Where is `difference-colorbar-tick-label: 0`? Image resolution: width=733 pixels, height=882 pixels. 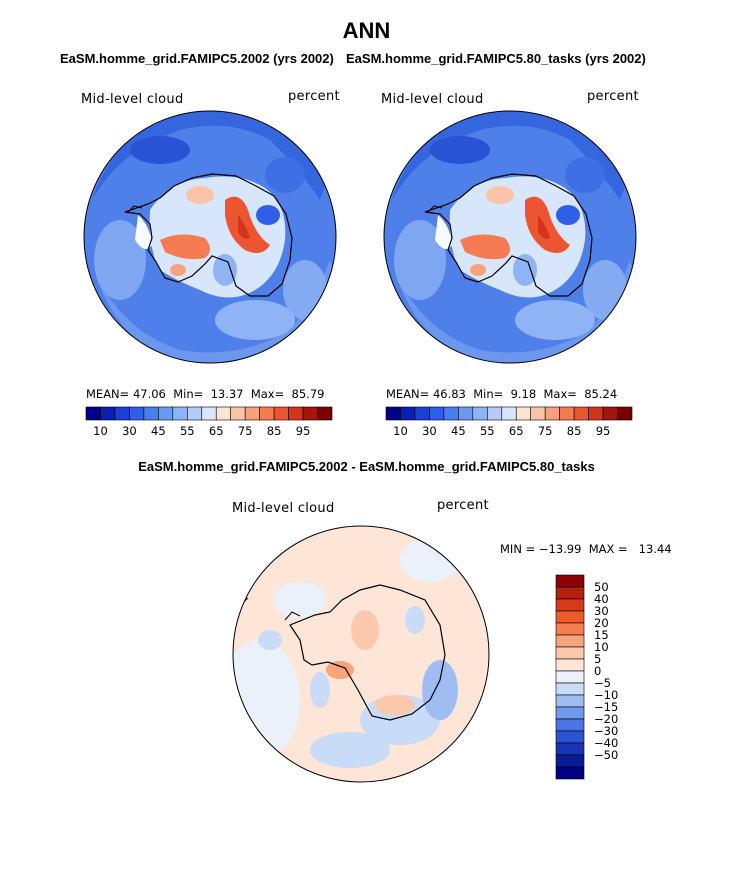 difference-colorbar-tick-label: 0 is located at coordinates (598, 671).